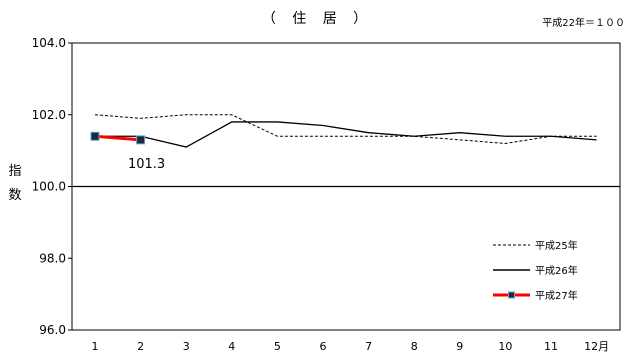 The width and height of the screenshot is (635, 358). Describe the element at coordinates (277, 346) in the screenshot. I see `x-tick-label: 5` at that location.